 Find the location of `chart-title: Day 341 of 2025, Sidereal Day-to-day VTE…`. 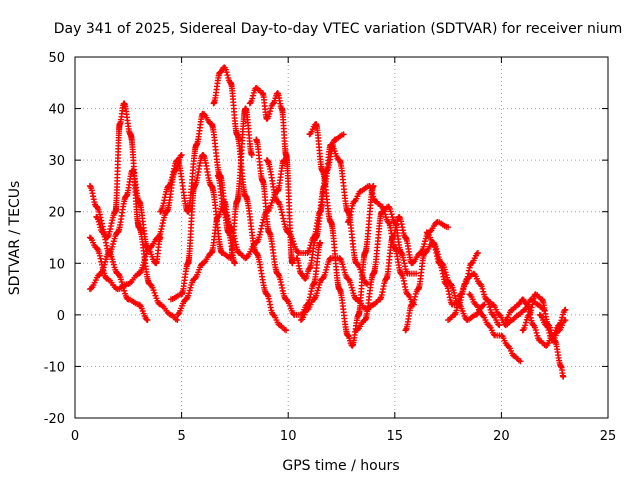

chart-title: Day 341 of 2025, Sidereal Day-to-day VTE… is located at coordinates (338, 29).